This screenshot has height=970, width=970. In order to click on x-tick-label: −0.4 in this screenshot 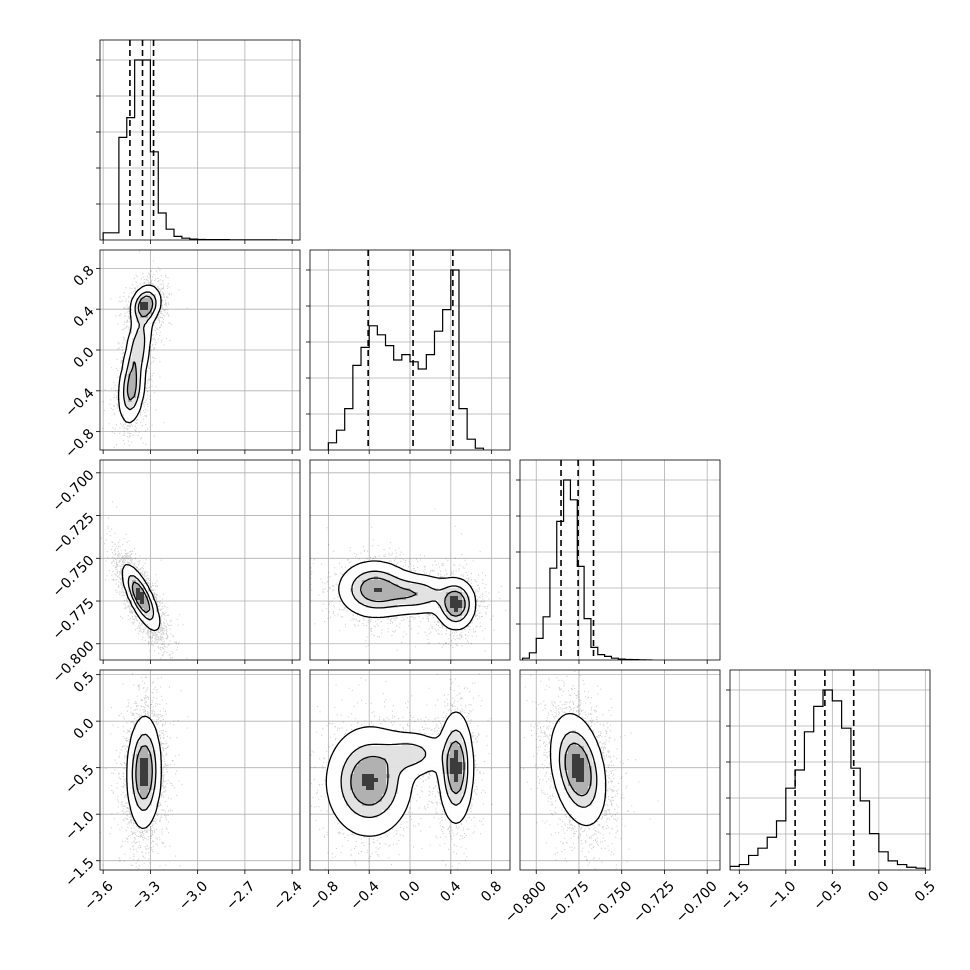, I will do `click(364, 895)`.